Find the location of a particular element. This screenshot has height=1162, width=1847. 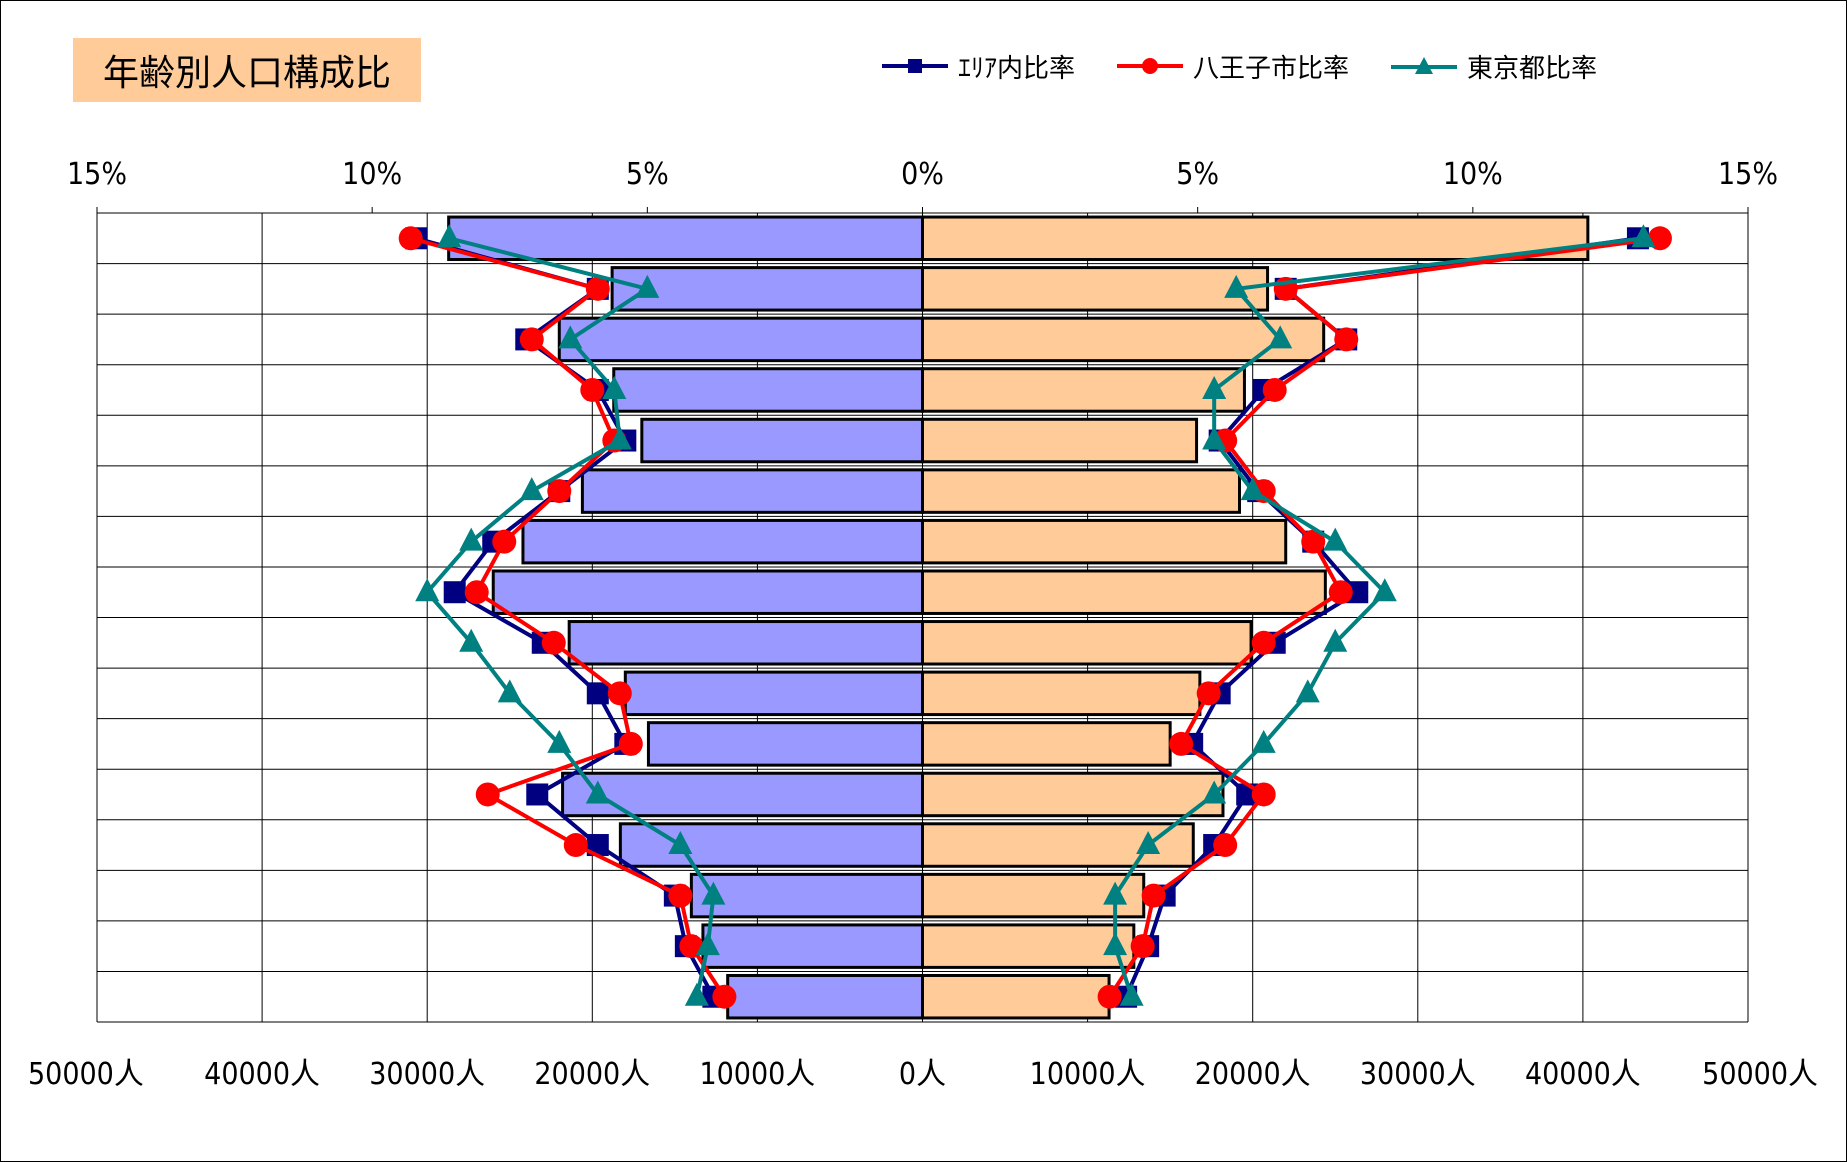

bottom-axis-tick-label: 40000人 is located at coordinates (1583, 1074).